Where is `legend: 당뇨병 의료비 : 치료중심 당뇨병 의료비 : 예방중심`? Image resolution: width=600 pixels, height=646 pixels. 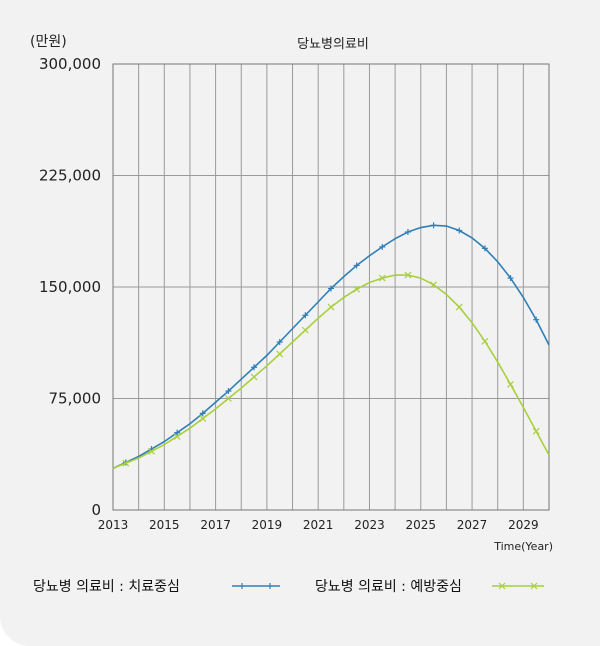 legend: 당뇨병 의료비 : 치료중심 당뇨병 의료비 : 예방중심 is located at coordinates (288, 587).